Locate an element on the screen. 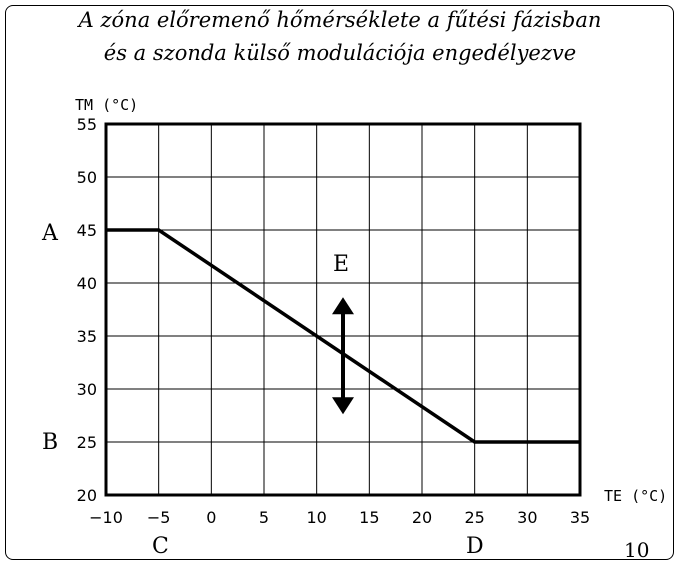 This screenshot has height=566, width=680. y-tick-label: 50 is located at coordinates (87, 177).